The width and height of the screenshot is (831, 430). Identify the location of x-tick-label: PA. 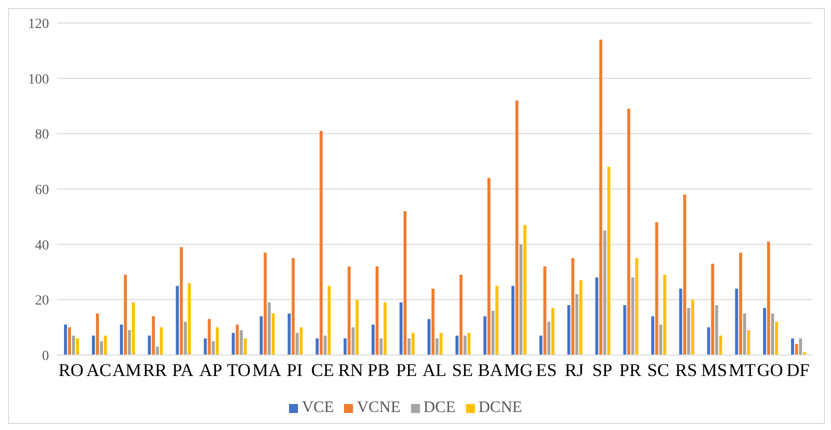
(183, 370).